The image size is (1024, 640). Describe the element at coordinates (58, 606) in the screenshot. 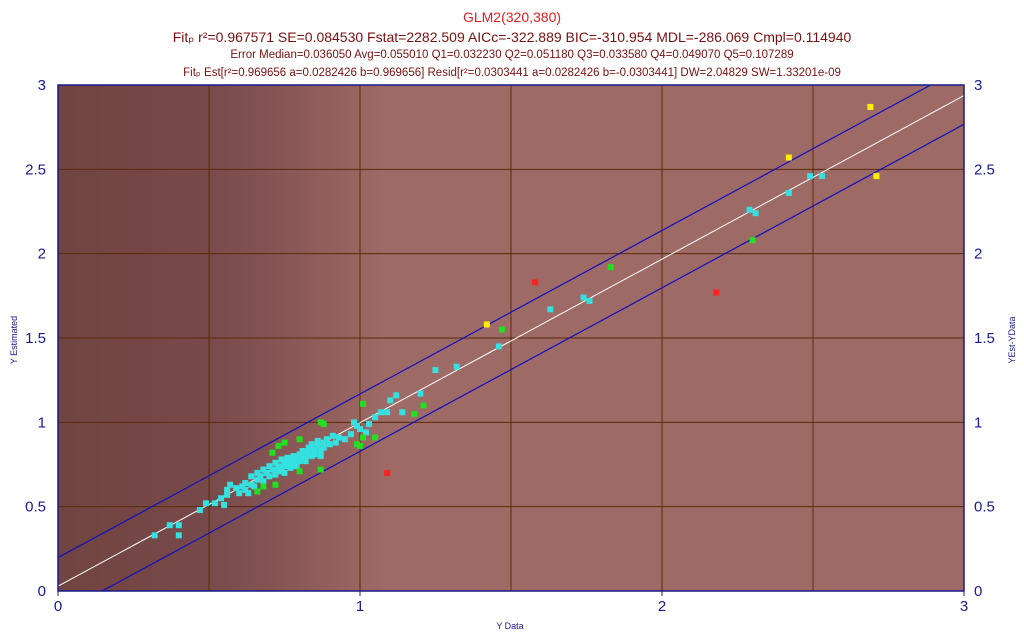

I see `x-tick-label: 0` at that location.